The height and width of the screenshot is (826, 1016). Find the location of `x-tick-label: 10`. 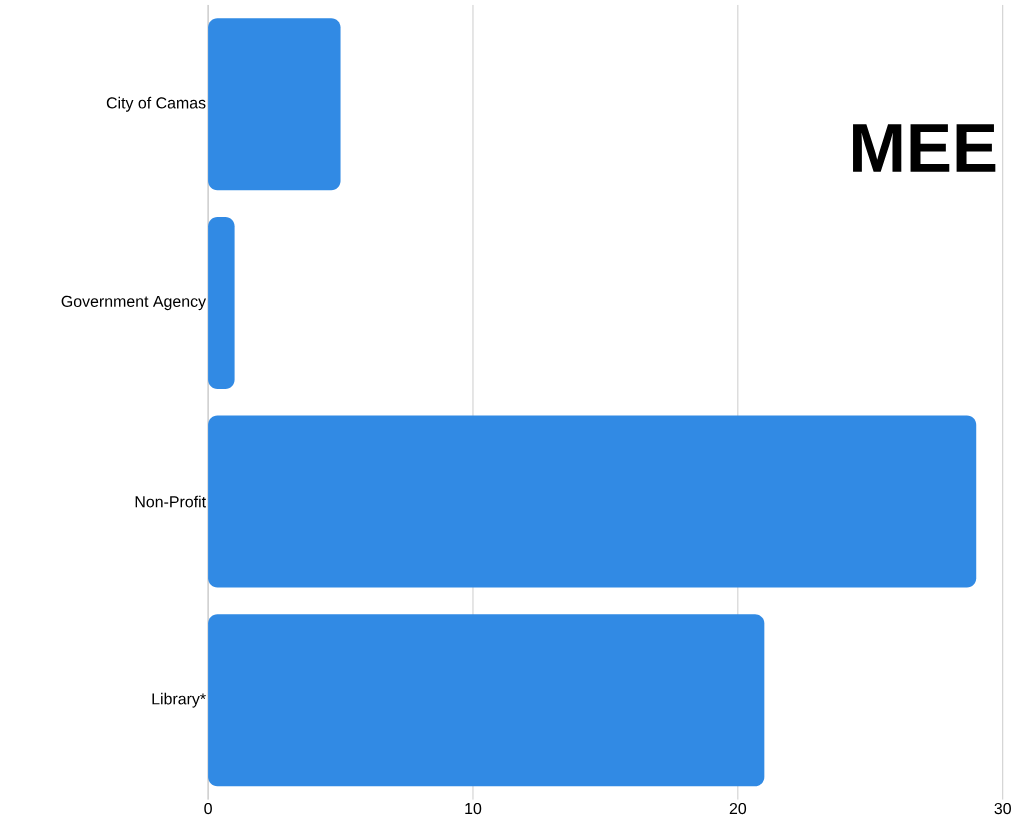

x-tick-label: 10 is located at coordinates (473, 808).